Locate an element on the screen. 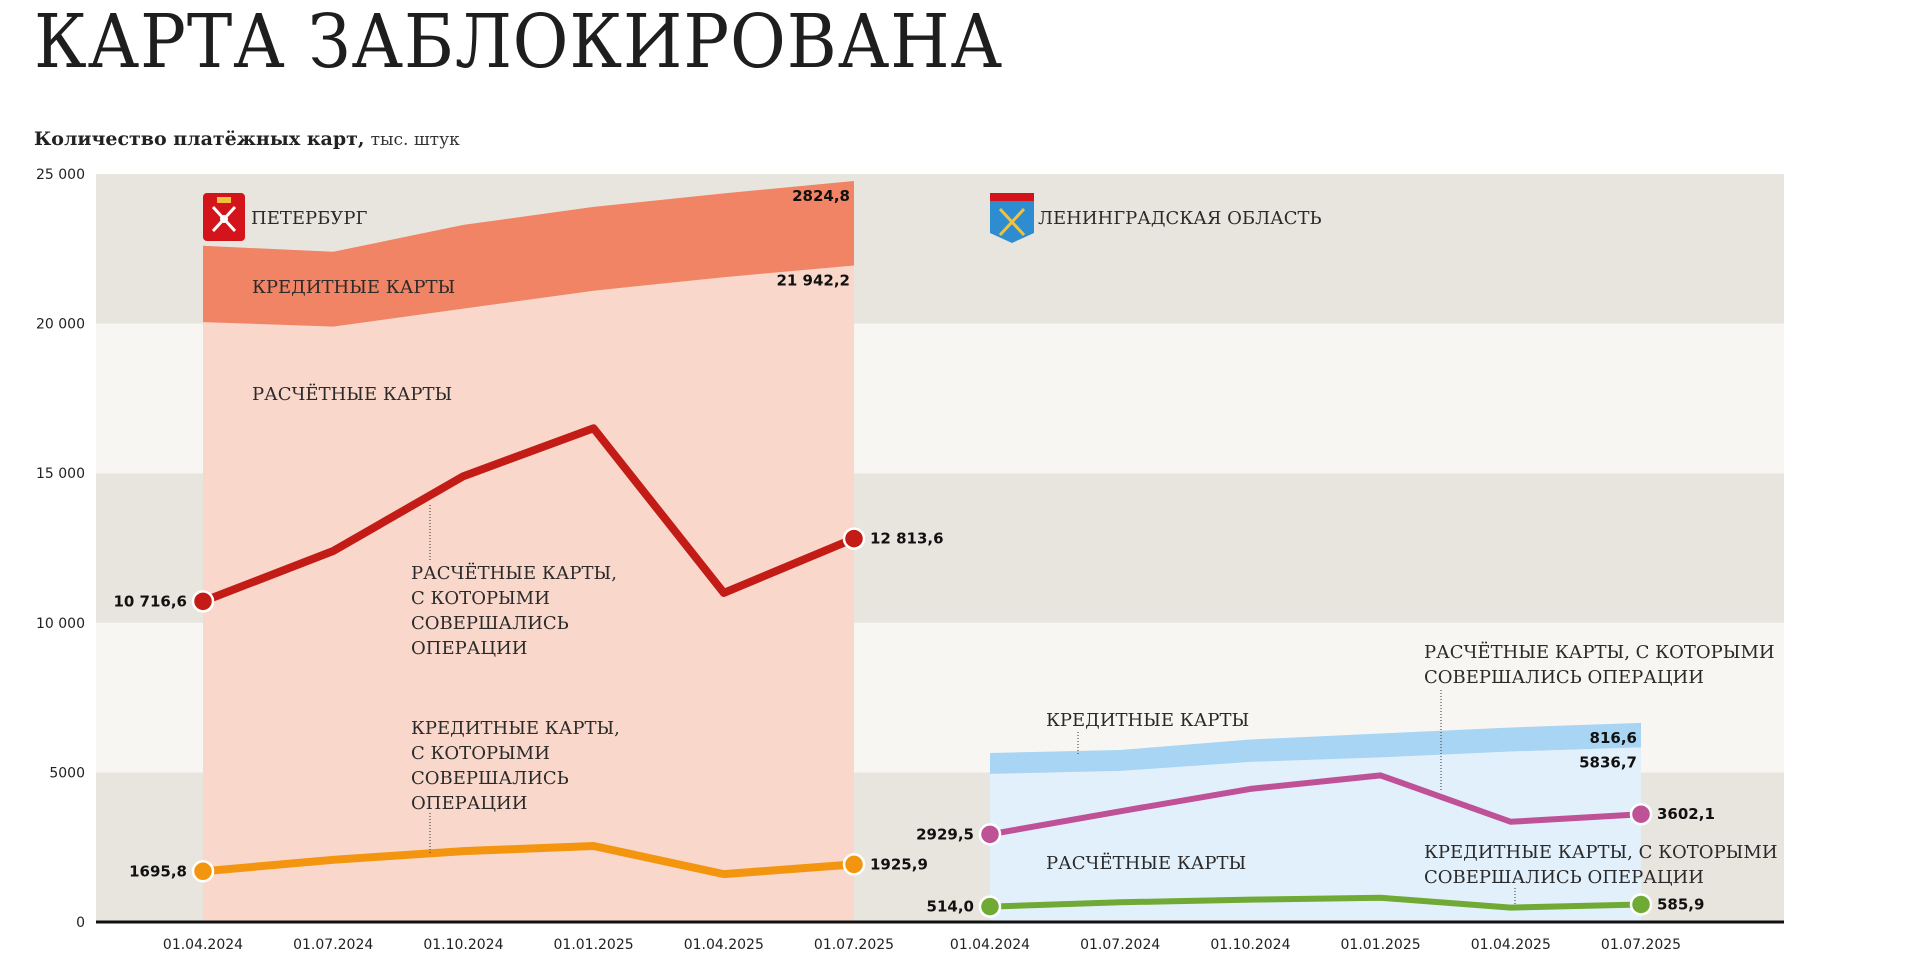 This screenshot has height=967, width=1920. settlement-area is located at coordinates (1315, 834).